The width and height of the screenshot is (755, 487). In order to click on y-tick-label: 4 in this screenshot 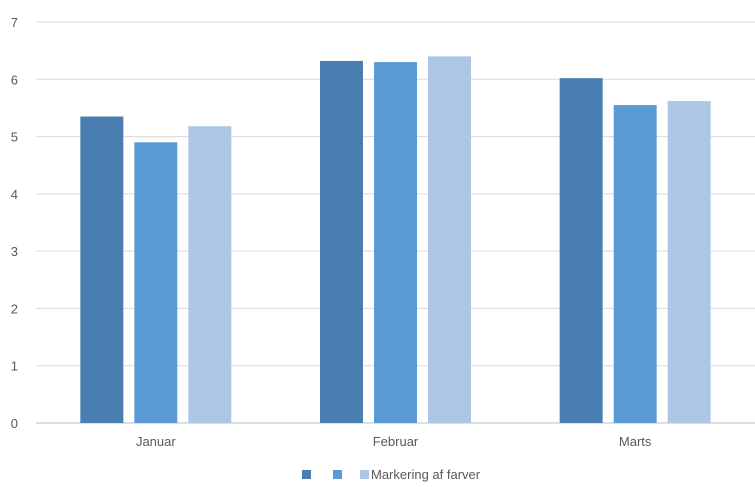, I will do `click(14, 194)`.